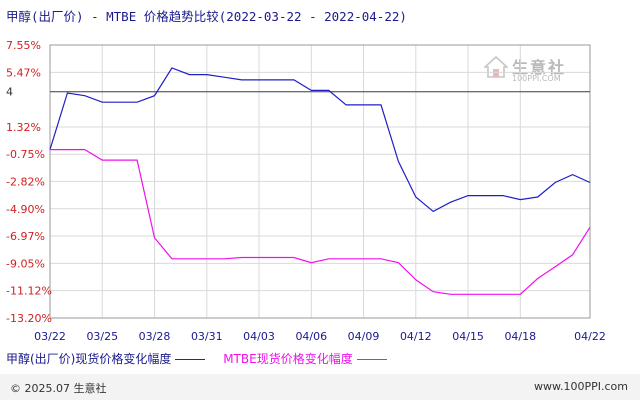 This screenshot has width=640, height=400. What do you see at coordinates (496, 67) in the screenshot?
I see `house-logo-icon` at bounding box center [496, 67].